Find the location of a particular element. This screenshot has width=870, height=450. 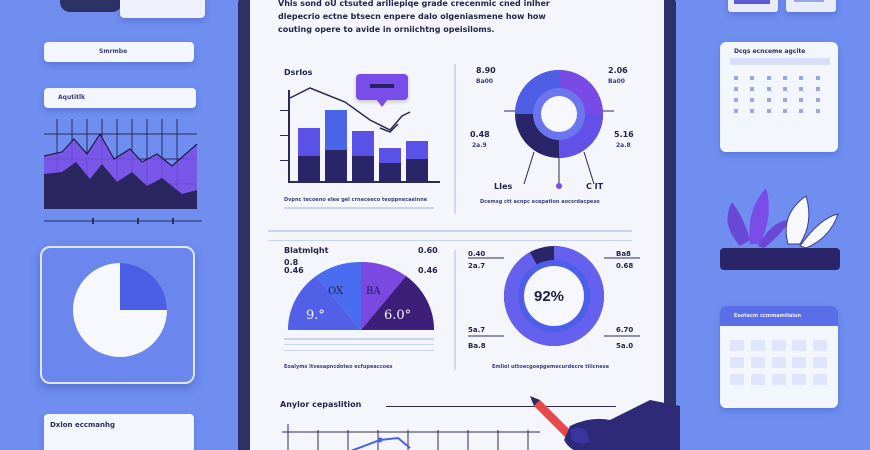

donut-center-value: 92% is located at coordinates (549, 296).